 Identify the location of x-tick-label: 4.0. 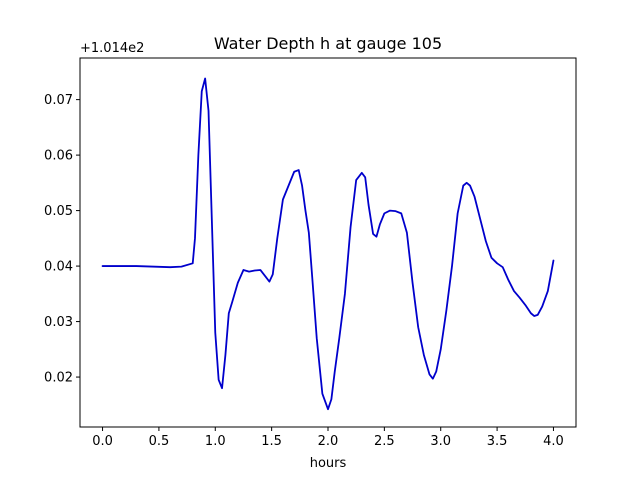
(553, 441).